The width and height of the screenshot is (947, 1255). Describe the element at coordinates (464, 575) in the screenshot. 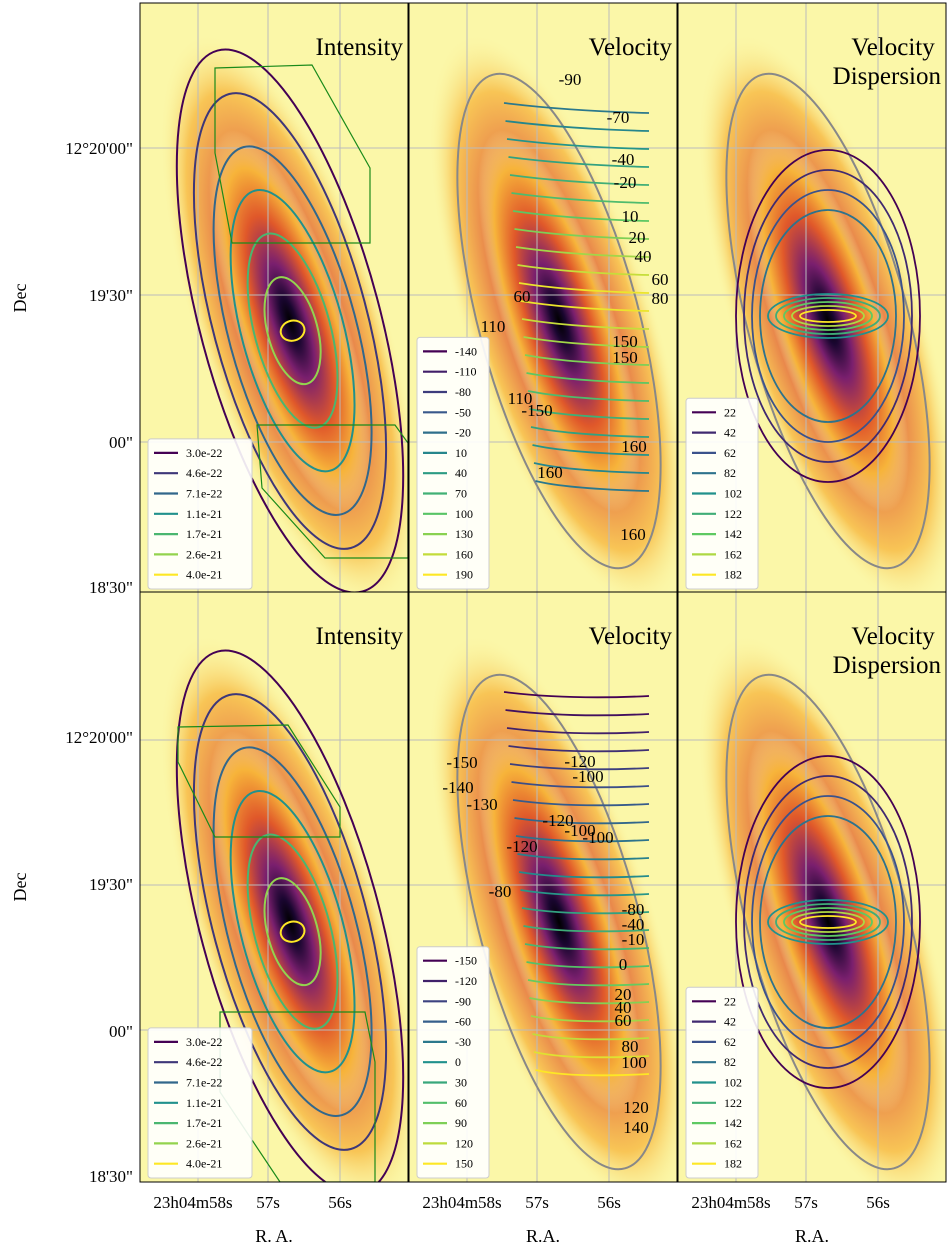

I see `legend-label: 190` at that location.